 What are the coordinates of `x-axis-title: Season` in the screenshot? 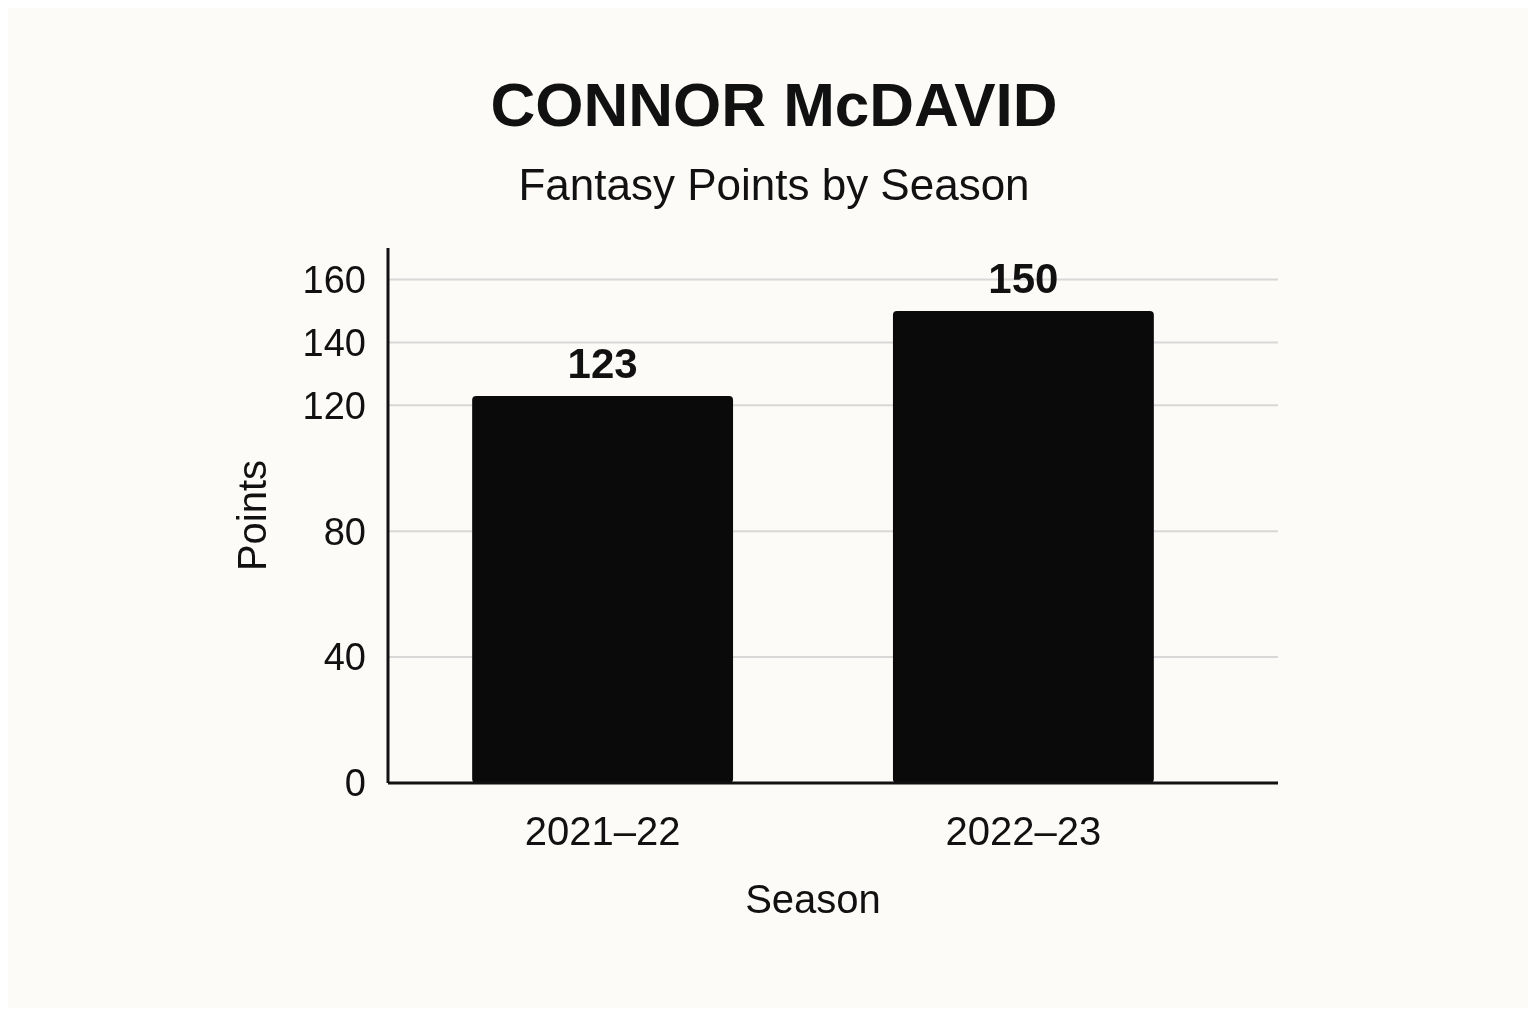 It's located at (813, 899).